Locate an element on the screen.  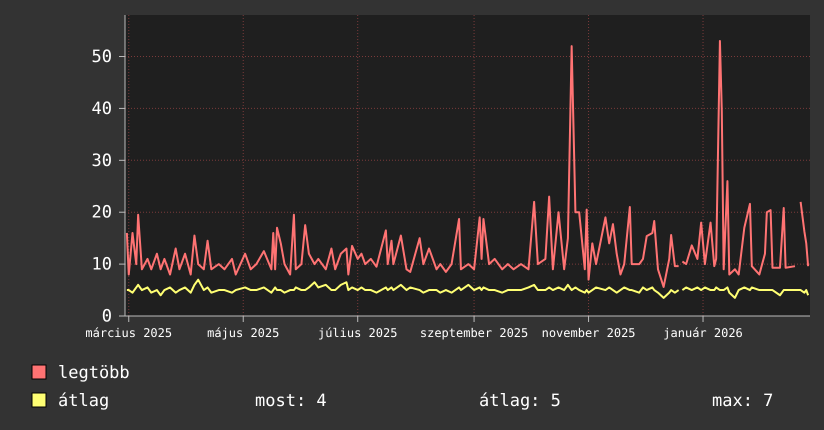
legend-label: átlag is located at coordinates (84, 401).